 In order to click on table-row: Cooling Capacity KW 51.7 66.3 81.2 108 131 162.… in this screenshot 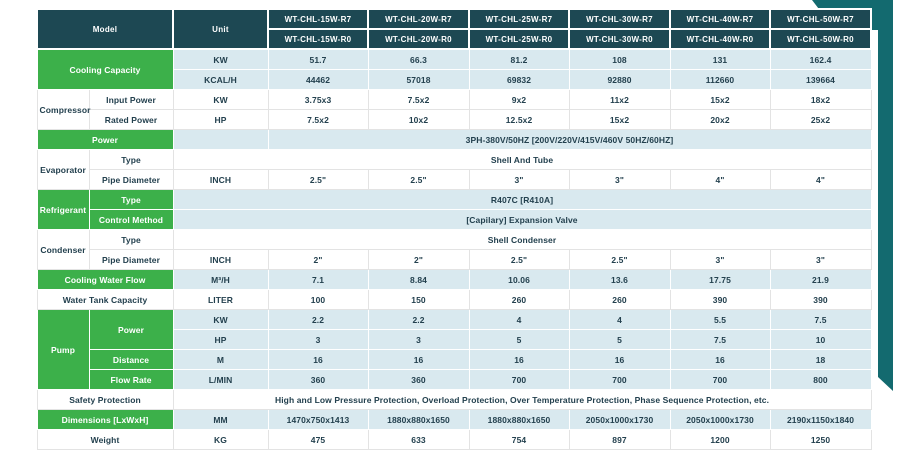, I will do `click(454, 69)`.